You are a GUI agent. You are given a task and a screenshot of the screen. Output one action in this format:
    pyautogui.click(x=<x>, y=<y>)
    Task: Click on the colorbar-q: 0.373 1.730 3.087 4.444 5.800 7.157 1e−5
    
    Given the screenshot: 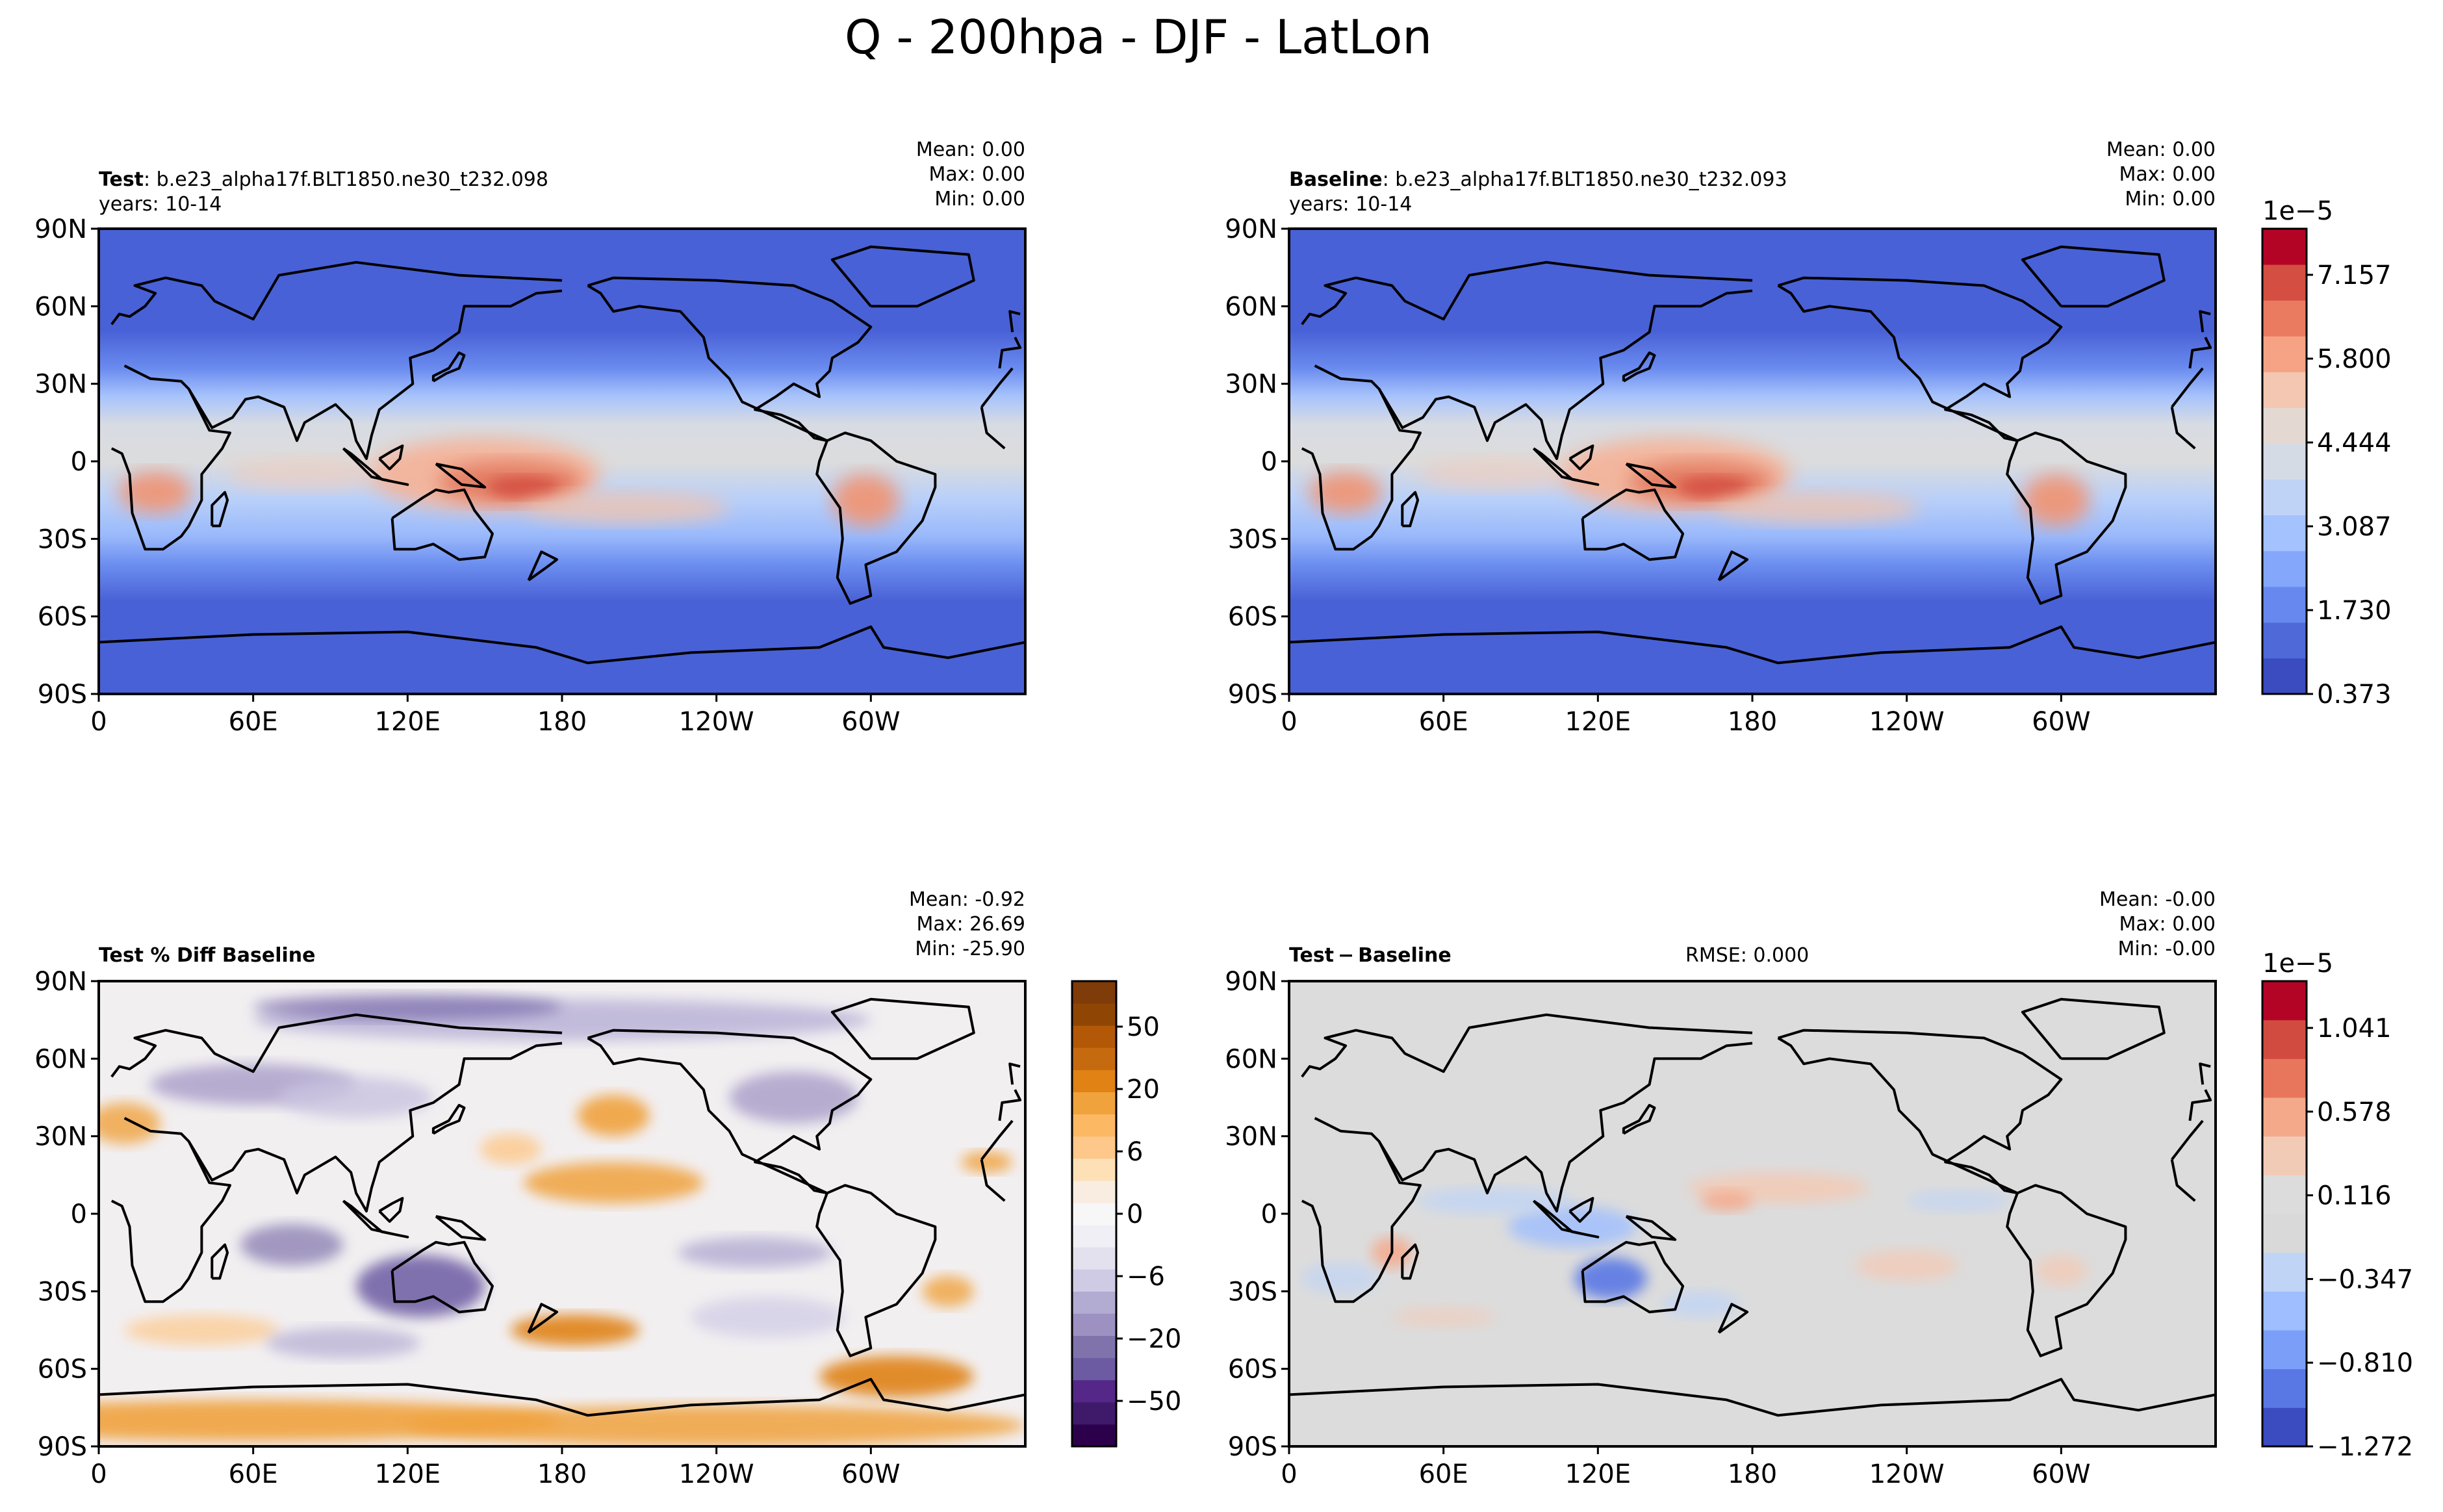 What is the action you would take?
    pyautogui.click(x=2326, y=453)
    